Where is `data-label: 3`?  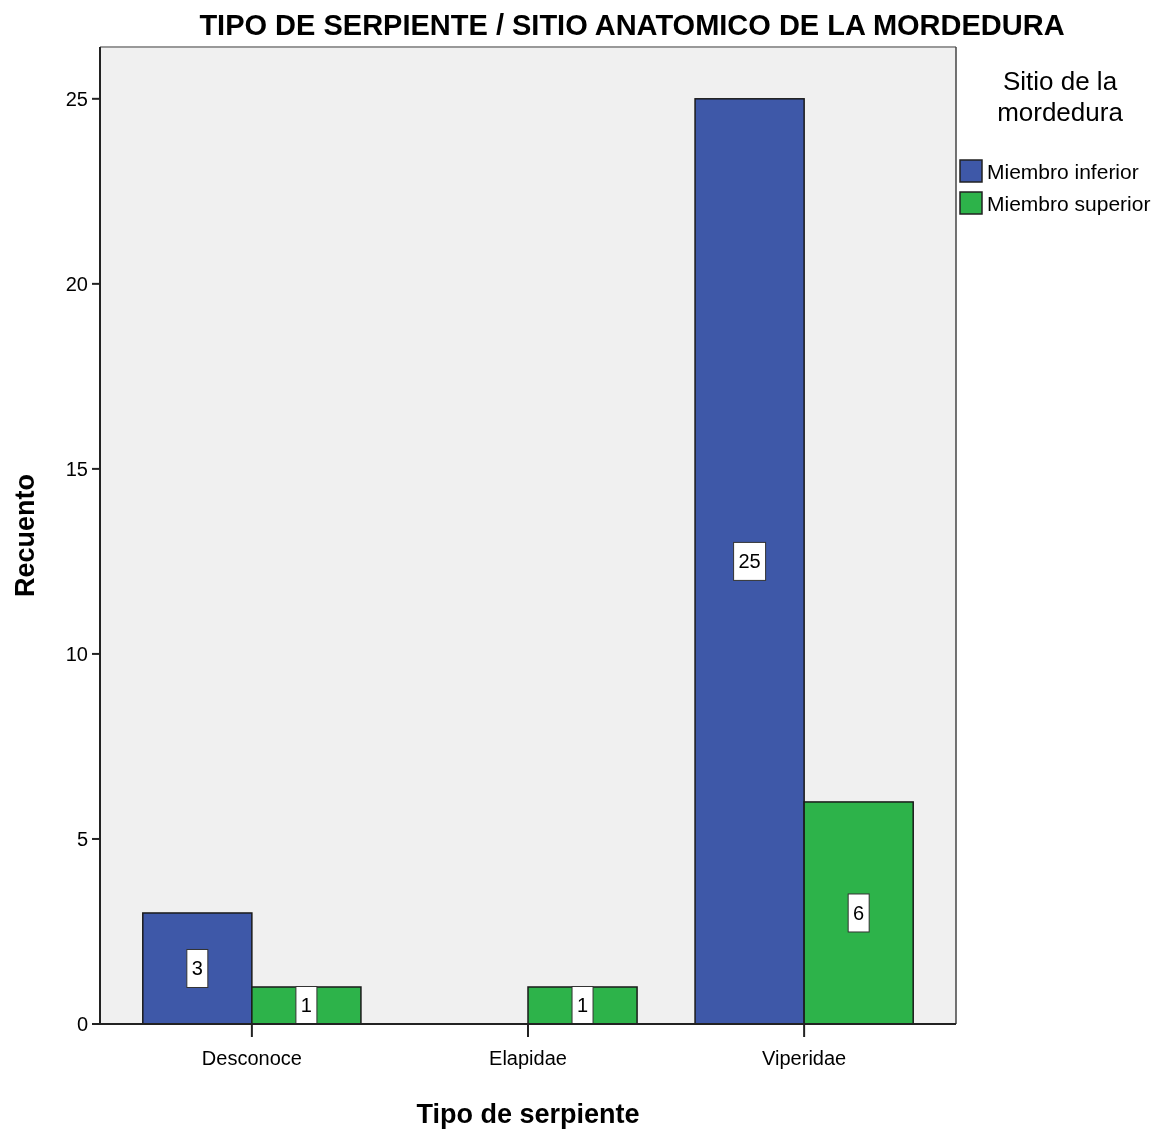
data-label: 3 is located at coordinates (197, 968).